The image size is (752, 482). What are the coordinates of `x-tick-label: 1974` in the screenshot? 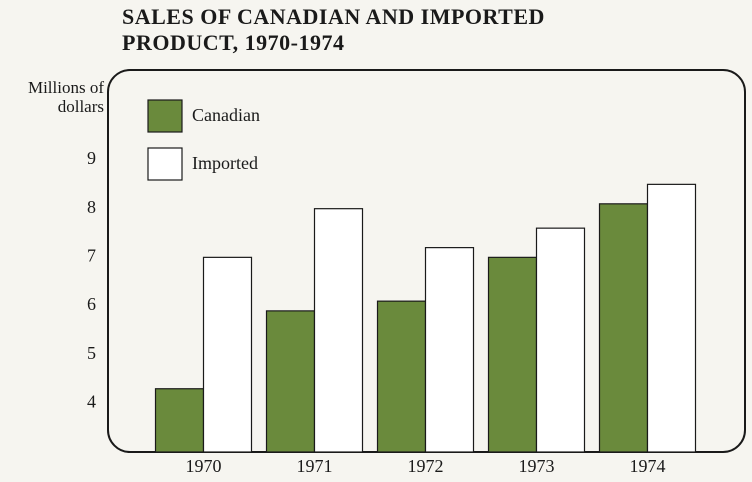 It's located at (648, 466).